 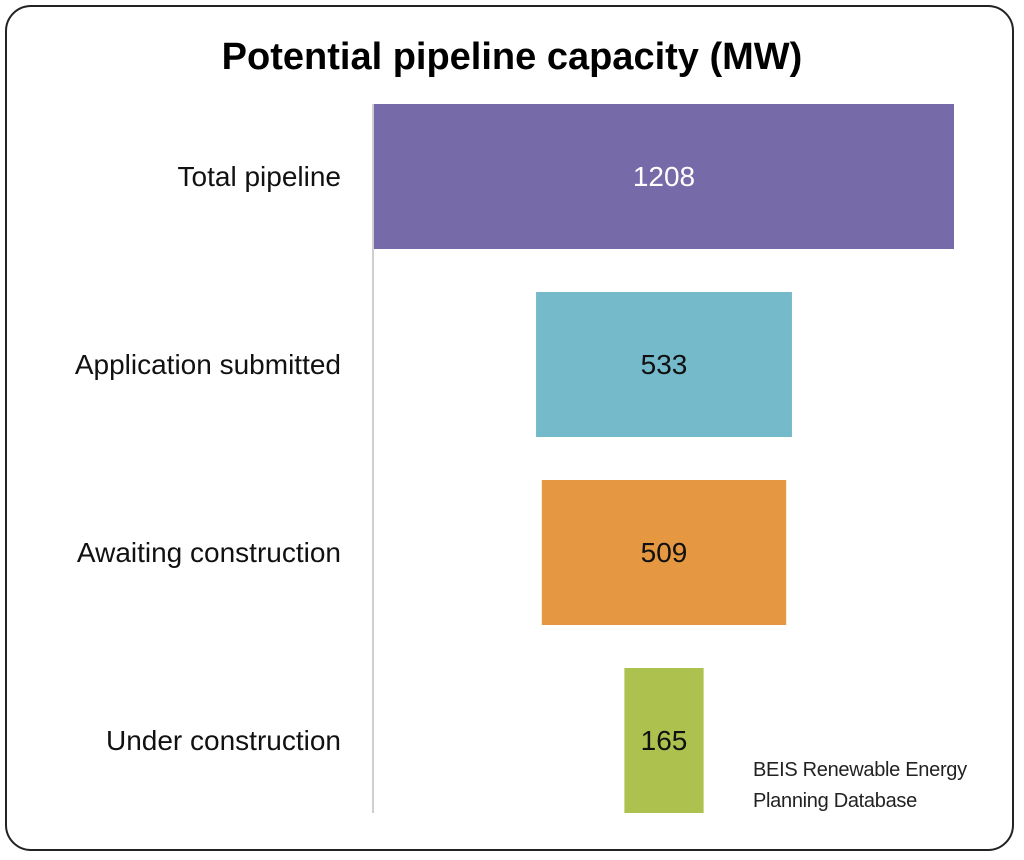 What do you see at coordinates (835, 801) in the screenshot?
I see `source-line-2: Planning Database` at bounding box center [835, 801].